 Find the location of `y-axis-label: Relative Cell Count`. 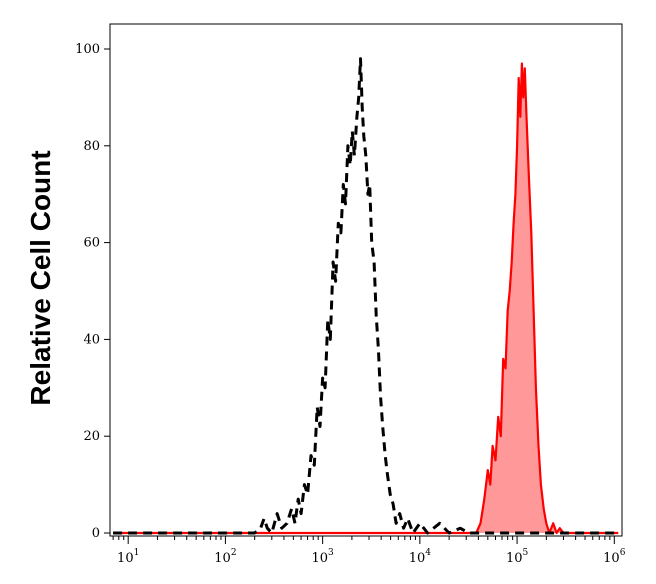

y-axis-label: Relative Cell Count is located at coordinates (40, 277).